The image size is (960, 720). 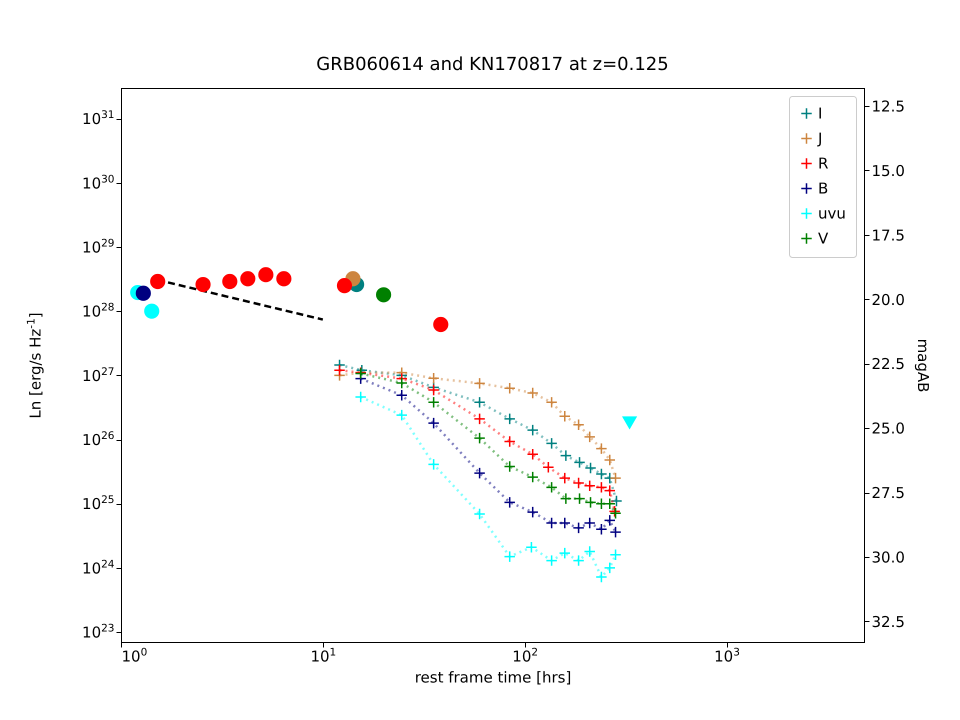 I want to click on legend-label: uvu, so click(x=832, y=213).